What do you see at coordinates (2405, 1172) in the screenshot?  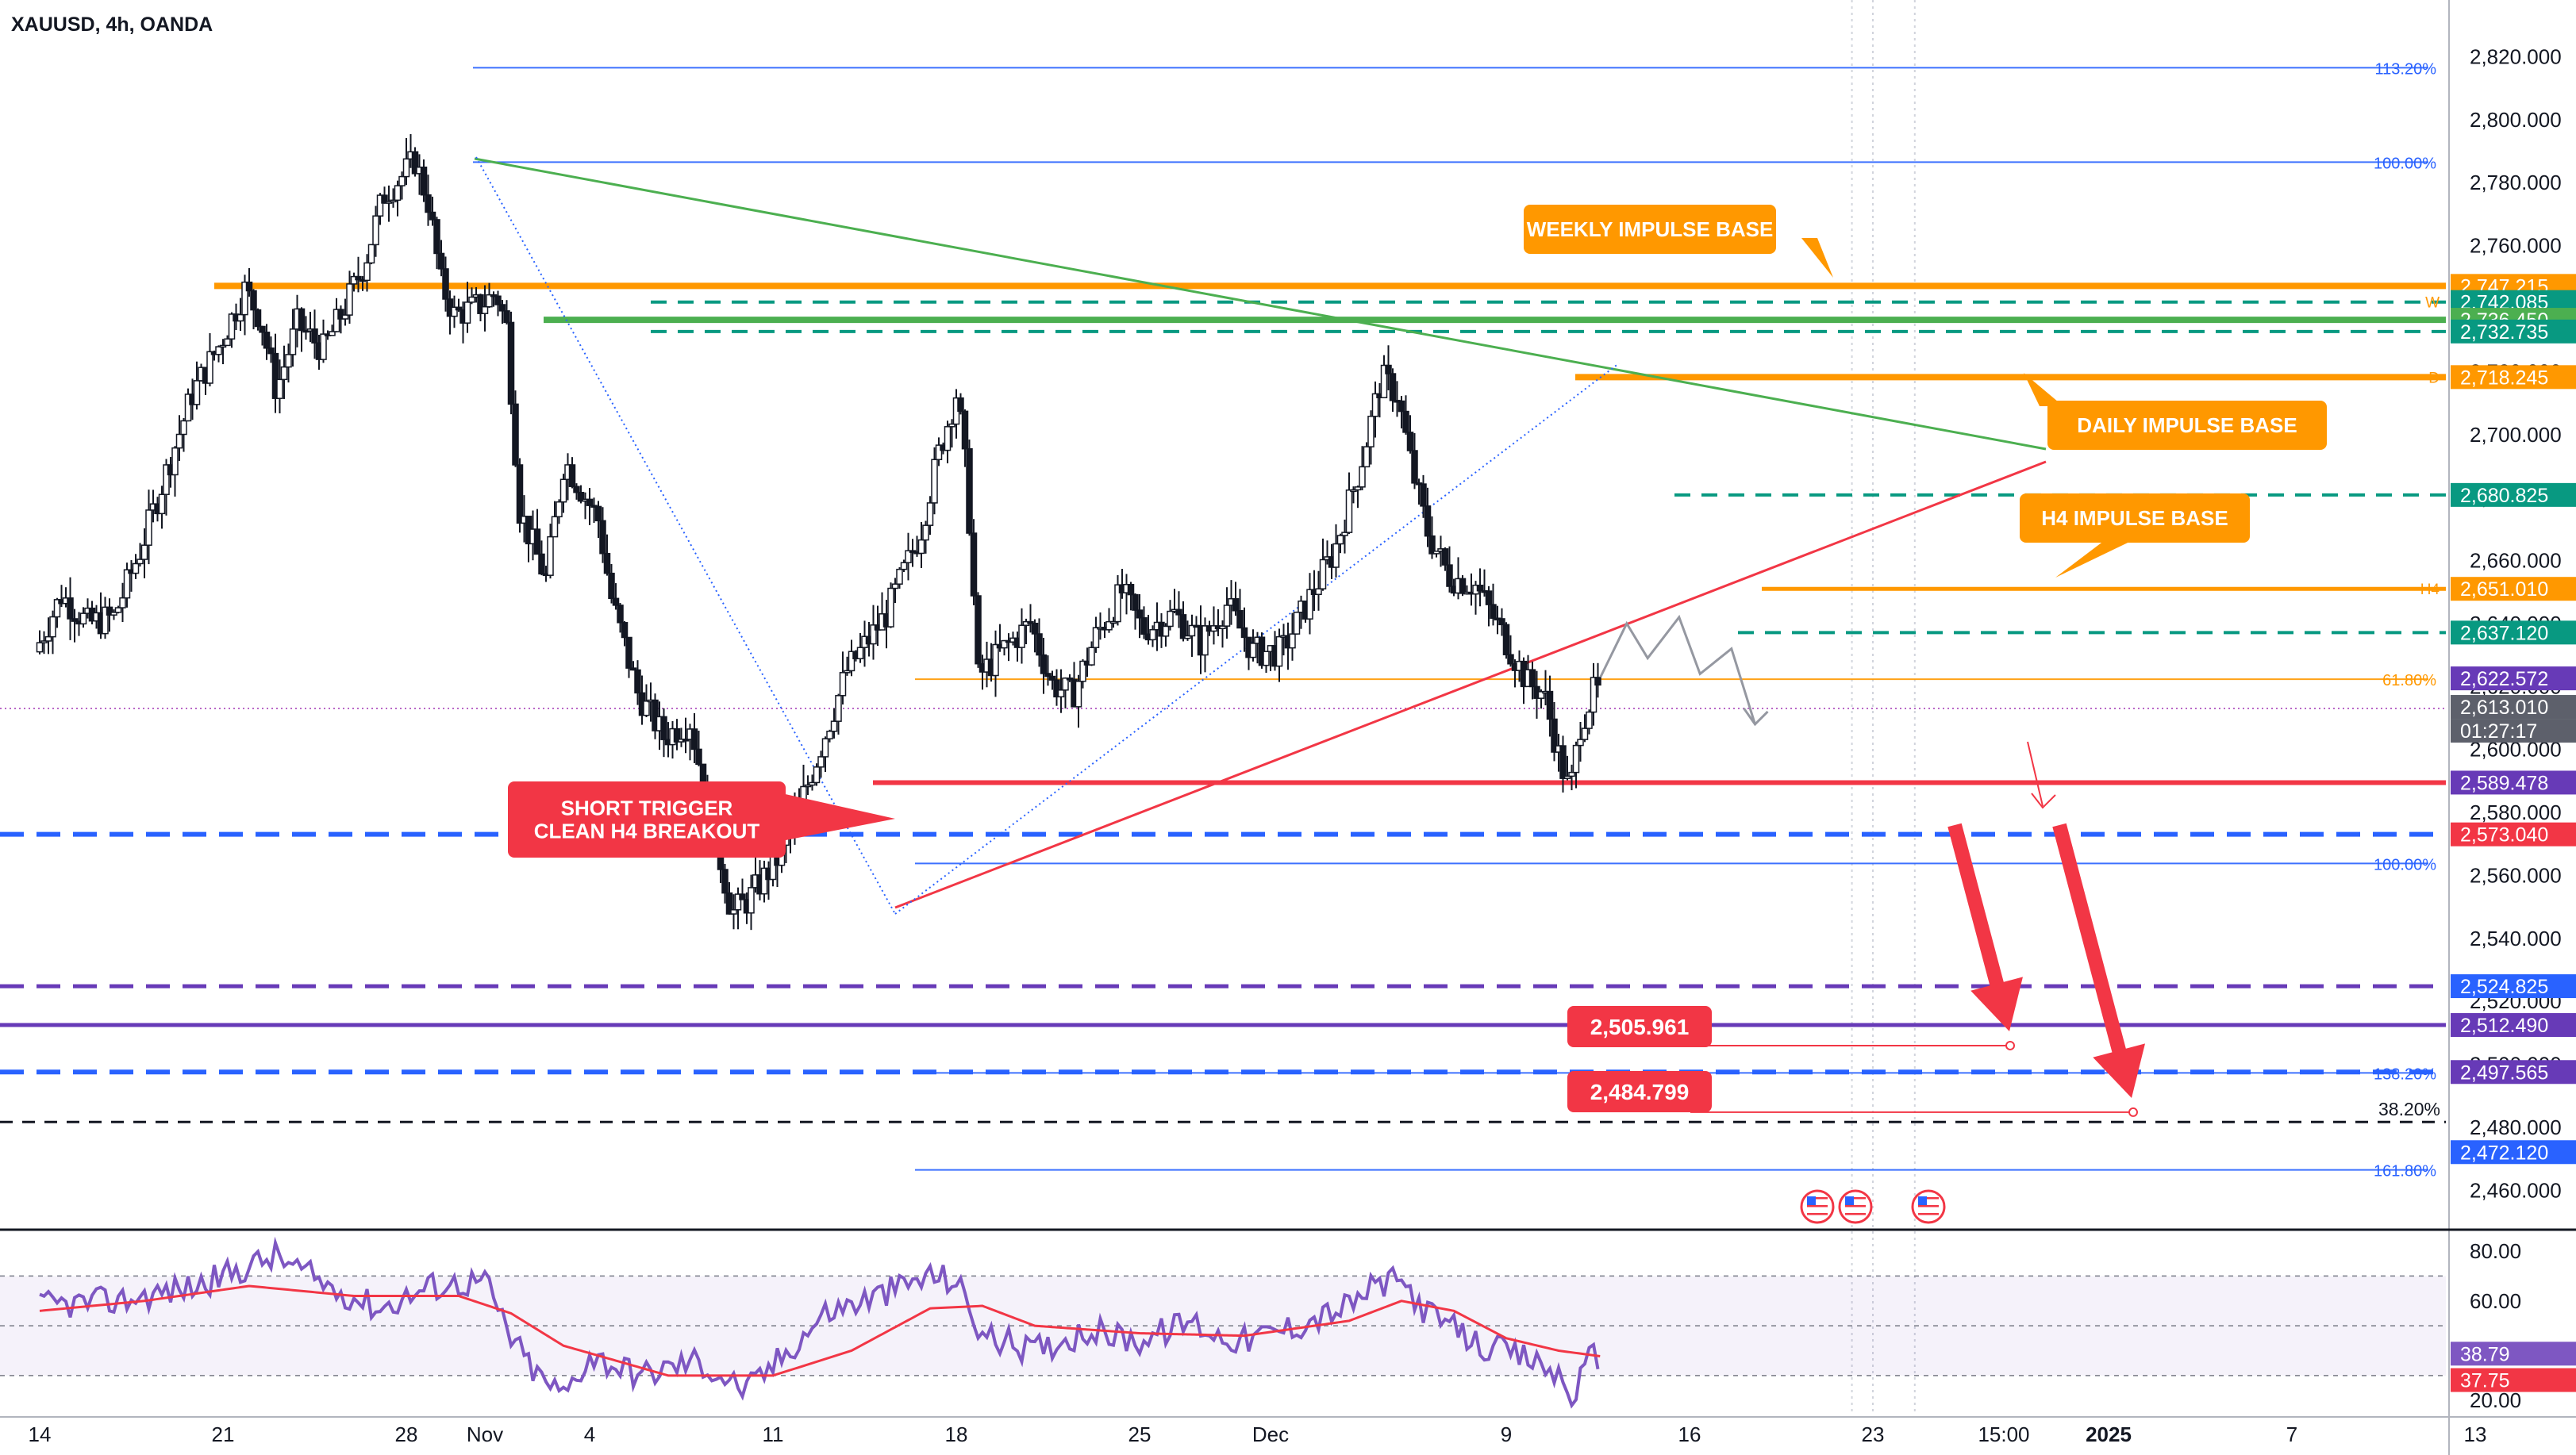 I see `fib-label: 161.80%` at bounding box center [2405, 1172].